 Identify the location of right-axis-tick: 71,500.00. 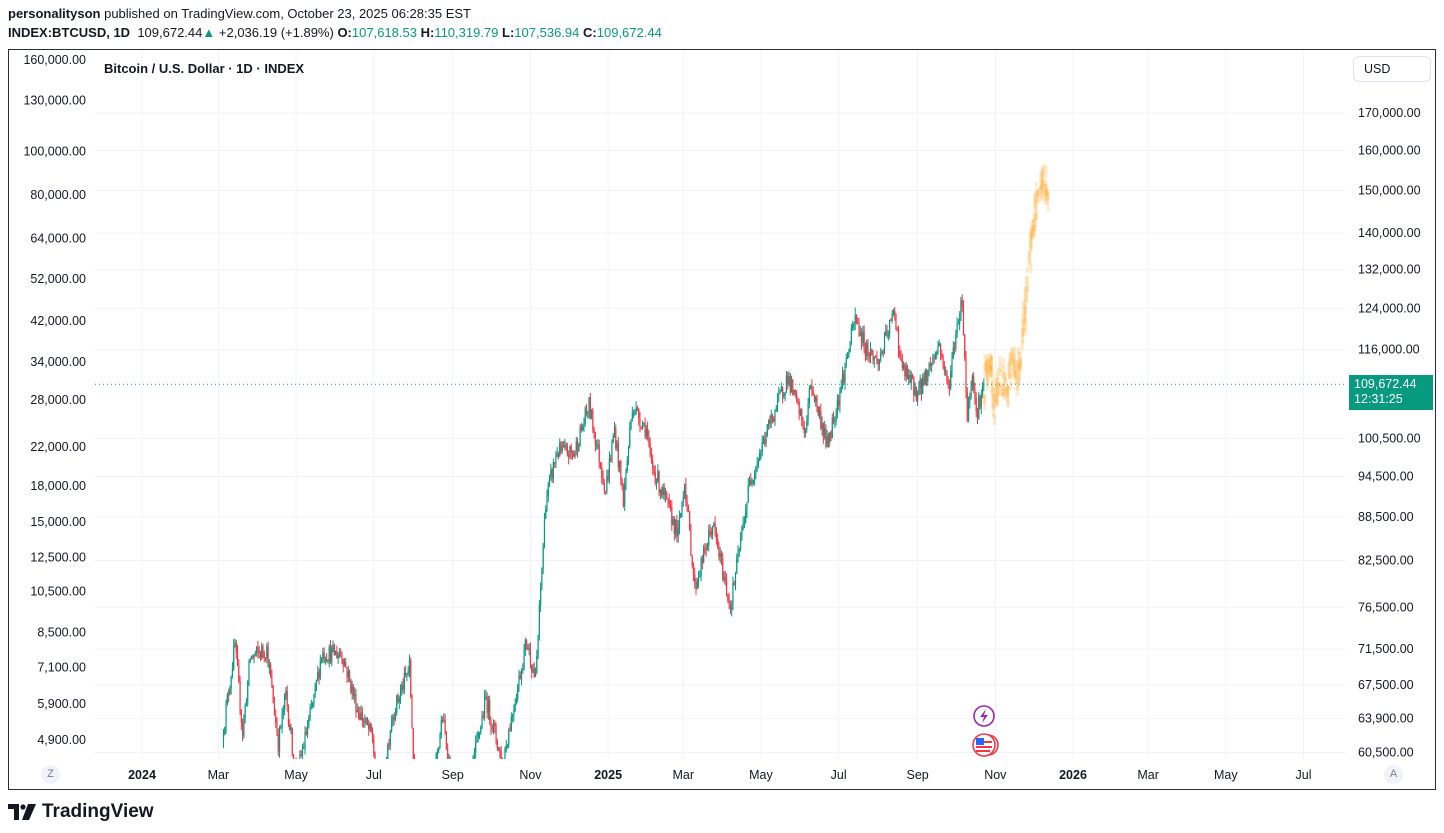
(1386, 649).